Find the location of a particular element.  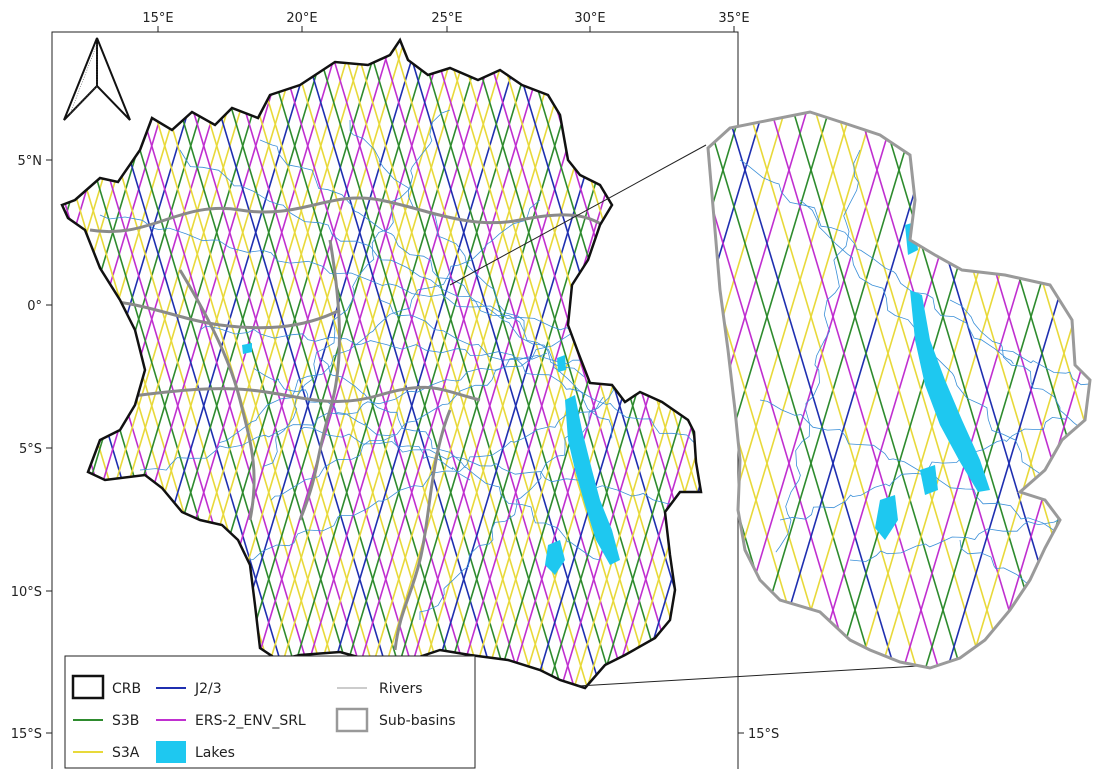

lat-tick-15s-right: 15°S is located at coordinates (763, 734).